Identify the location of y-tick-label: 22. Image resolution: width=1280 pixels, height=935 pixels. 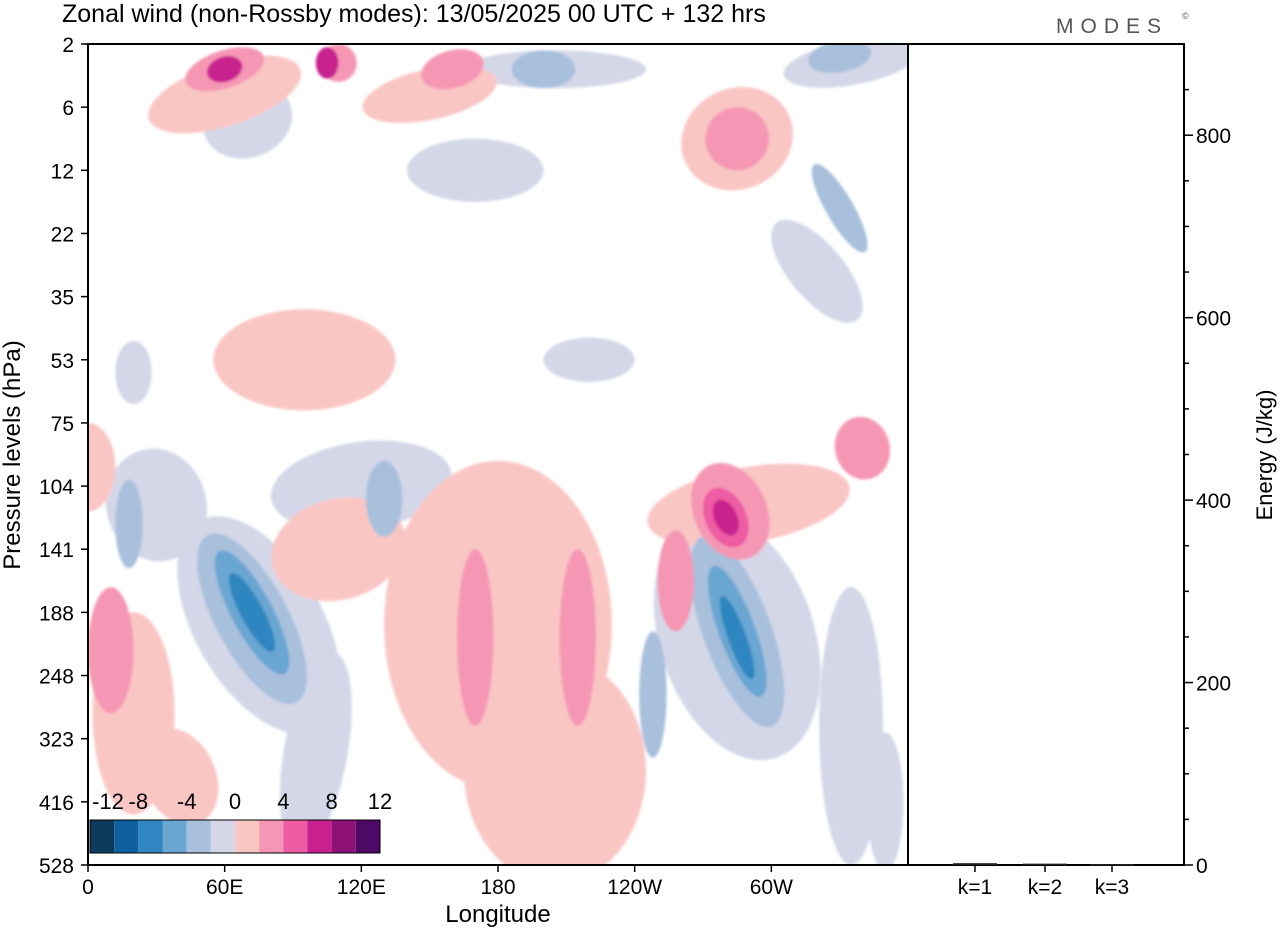
(62, 234).